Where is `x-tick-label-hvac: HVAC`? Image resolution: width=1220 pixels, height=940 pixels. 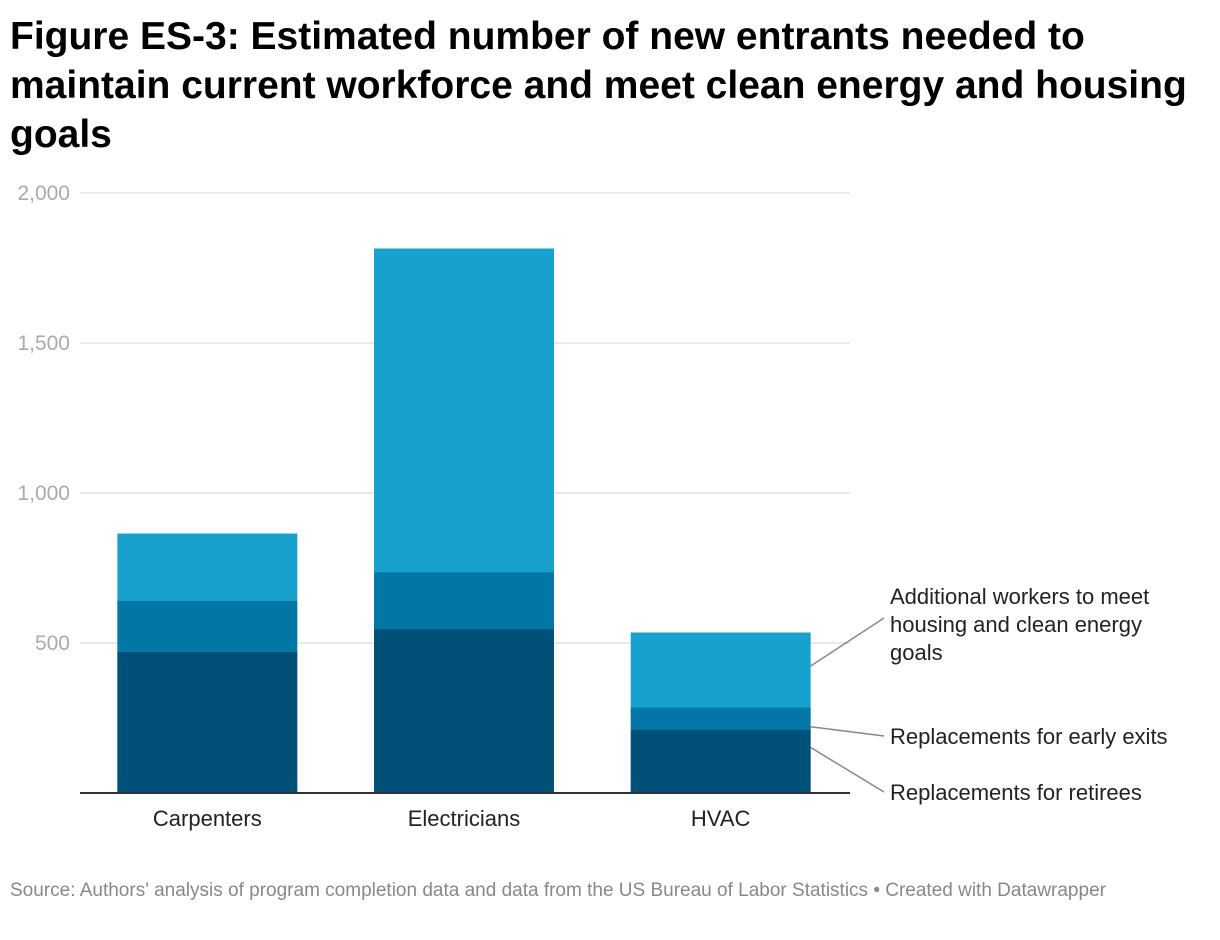 x-tick-label-hvac: HVAC is located at coordinates (721, 818).